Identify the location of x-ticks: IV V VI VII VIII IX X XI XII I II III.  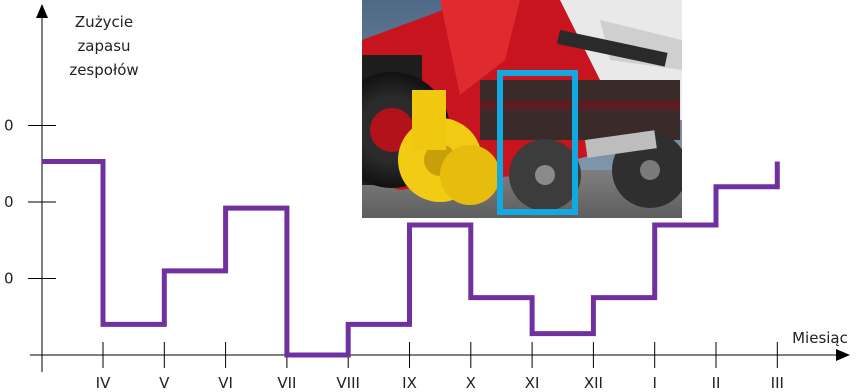
(440, 367).